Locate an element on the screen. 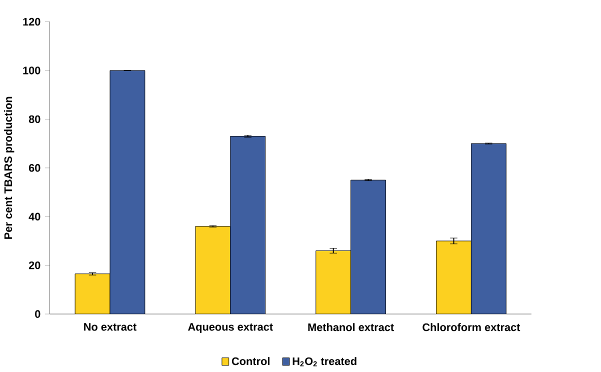 The height and width of the screenshot is (372, 601). legend-label: H$_{2}$O$_{2}$ treated is located at coordinates (324, 361).